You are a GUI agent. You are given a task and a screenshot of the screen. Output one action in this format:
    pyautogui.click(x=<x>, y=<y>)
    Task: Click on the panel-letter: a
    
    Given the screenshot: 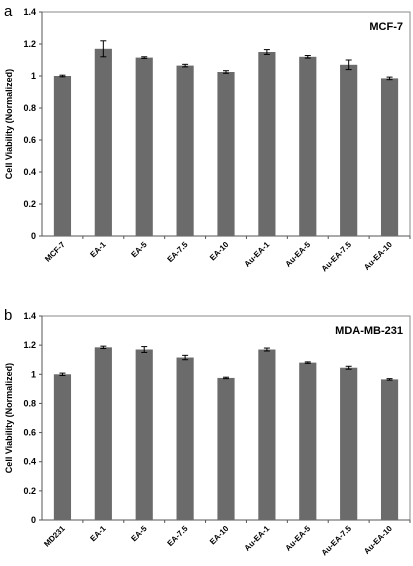 What is the action you would take?
    pyautogui.click(x=8, y=11)
    